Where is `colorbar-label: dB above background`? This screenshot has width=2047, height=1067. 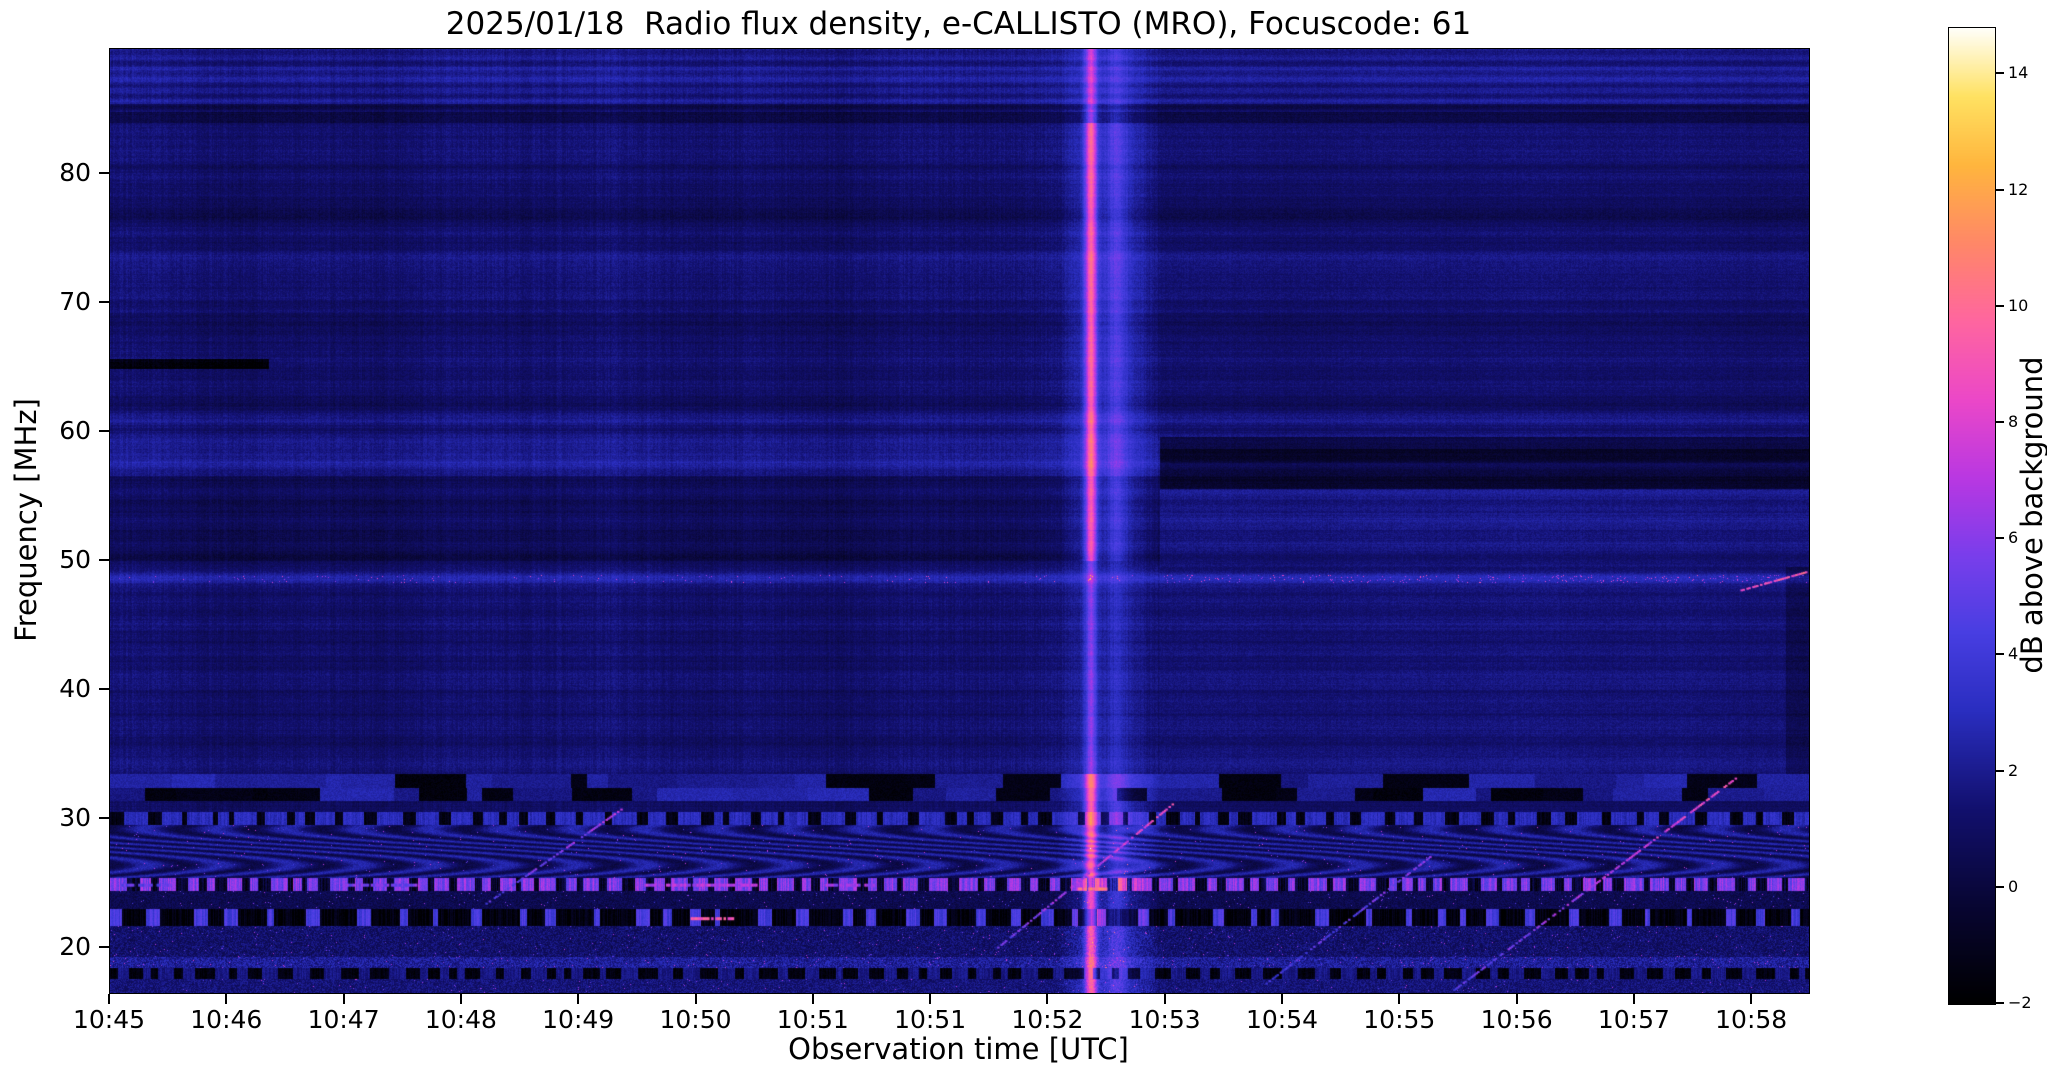
colorbar-label: dB above background is located at coordinates (2031, 515).